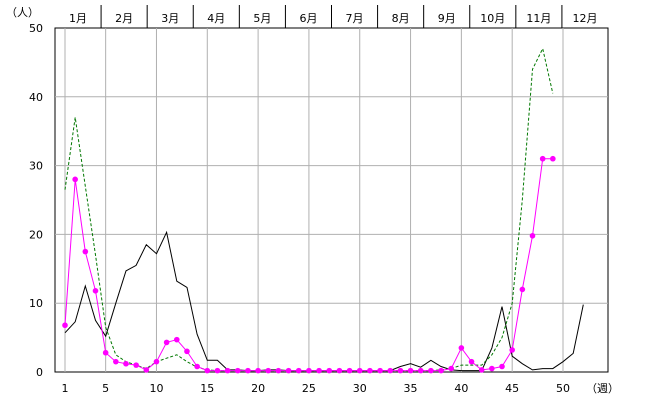 The height and width of the screenshot is (419, 652). I want to click on month-label: 10月, so click(492, 18).